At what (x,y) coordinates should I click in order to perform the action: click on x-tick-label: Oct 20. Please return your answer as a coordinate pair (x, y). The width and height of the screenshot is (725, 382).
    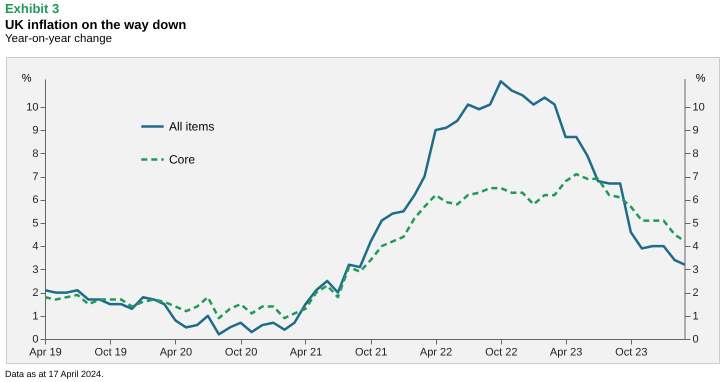
    Looking at the image, I should click on (241, 352).